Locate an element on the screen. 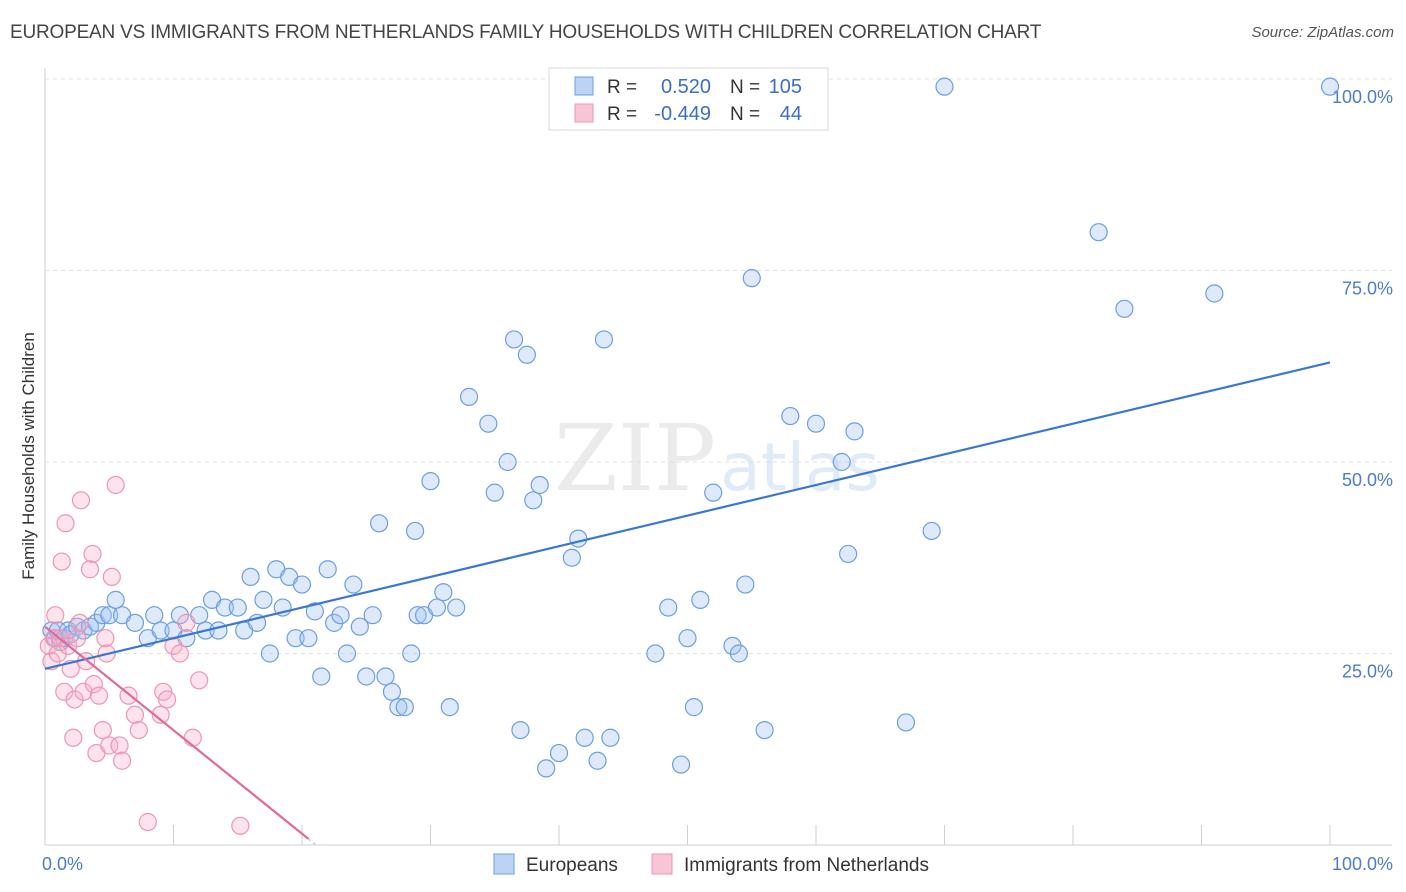  y-axis-label: Family Households with Children is located at coordinates (28, 456).